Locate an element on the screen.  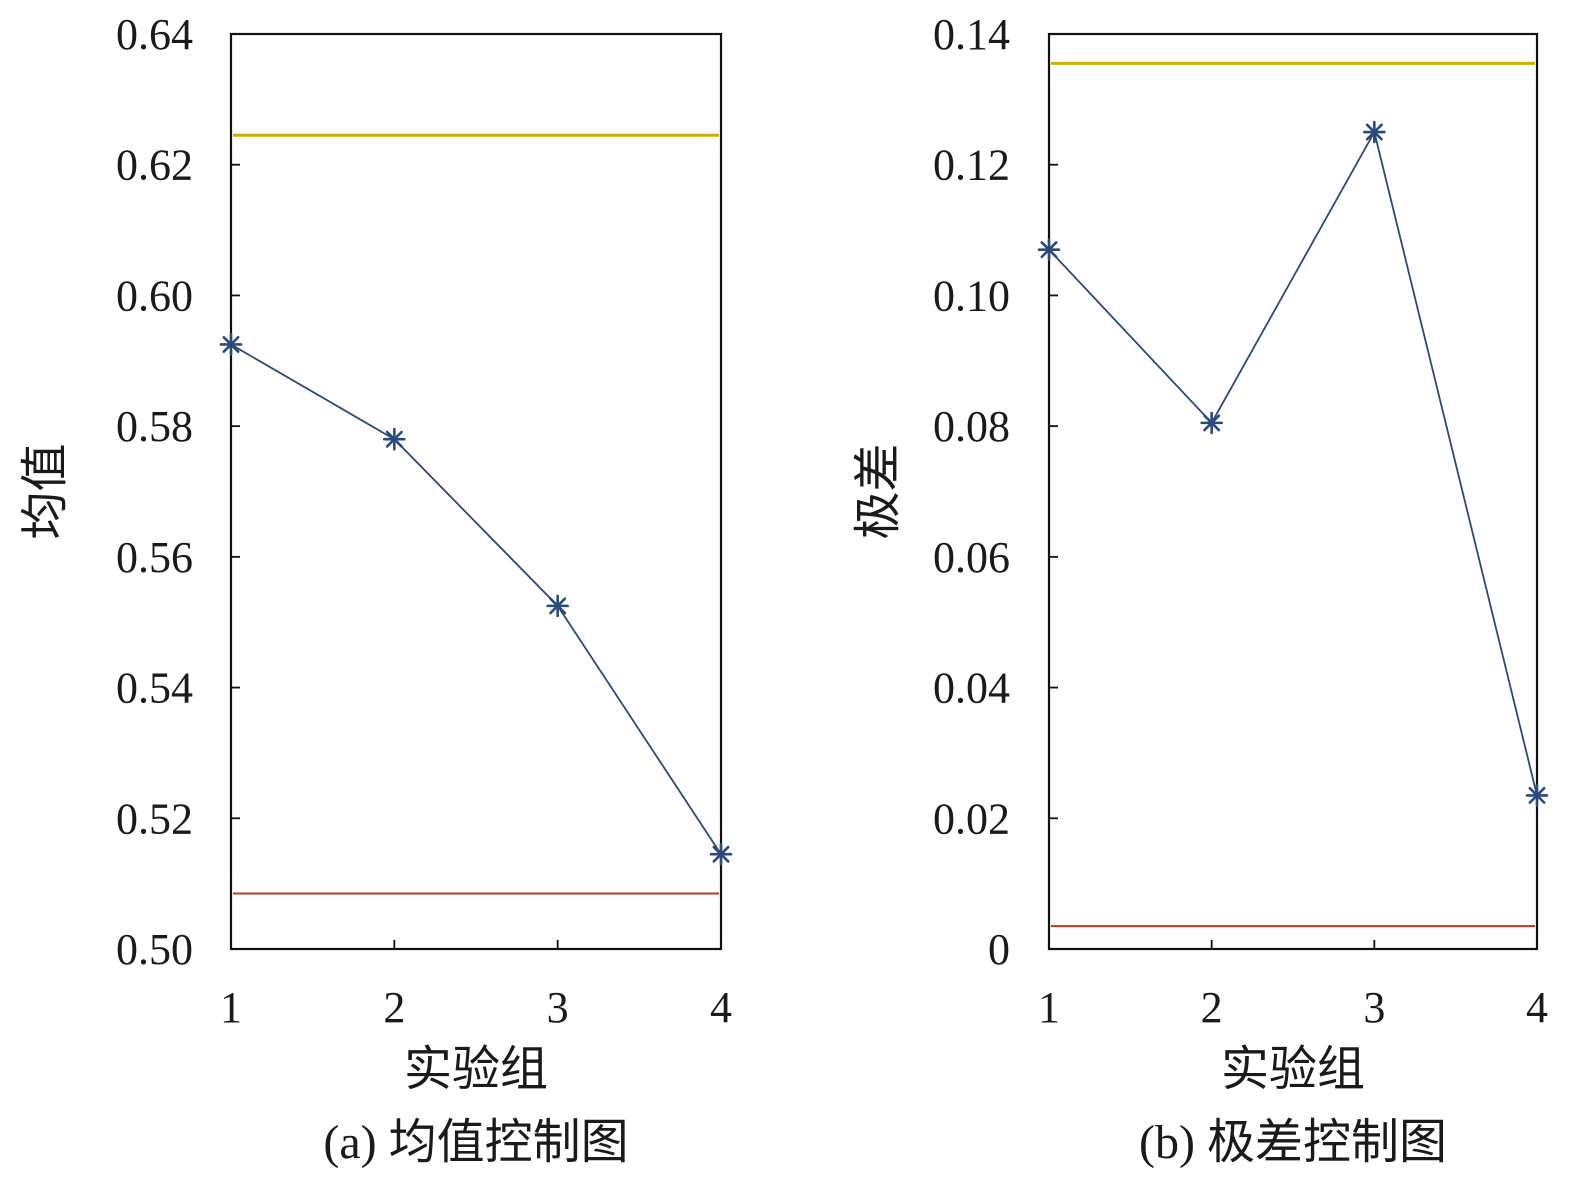
y-tick-label: 0 is located at coordinates (999, 949).